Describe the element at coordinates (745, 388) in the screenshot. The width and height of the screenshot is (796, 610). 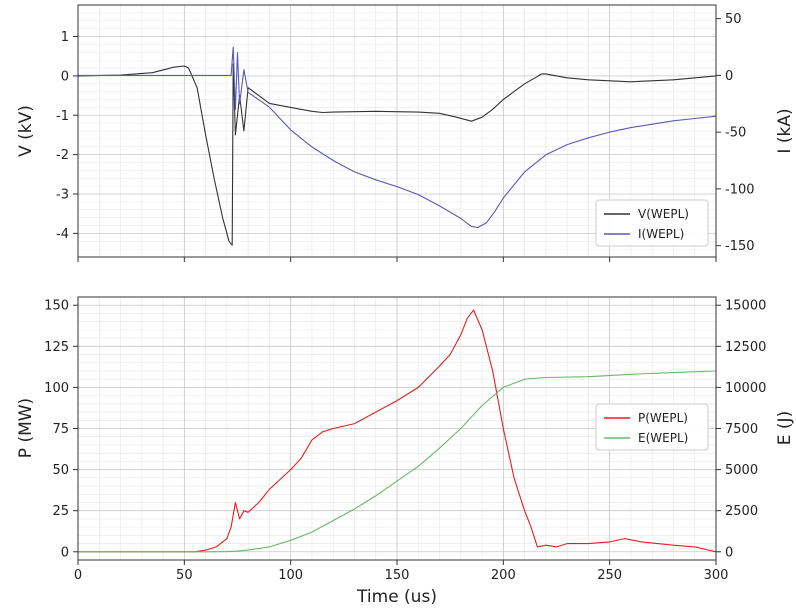
I see `bottom-y-right-tick-label: 10000` at that location.